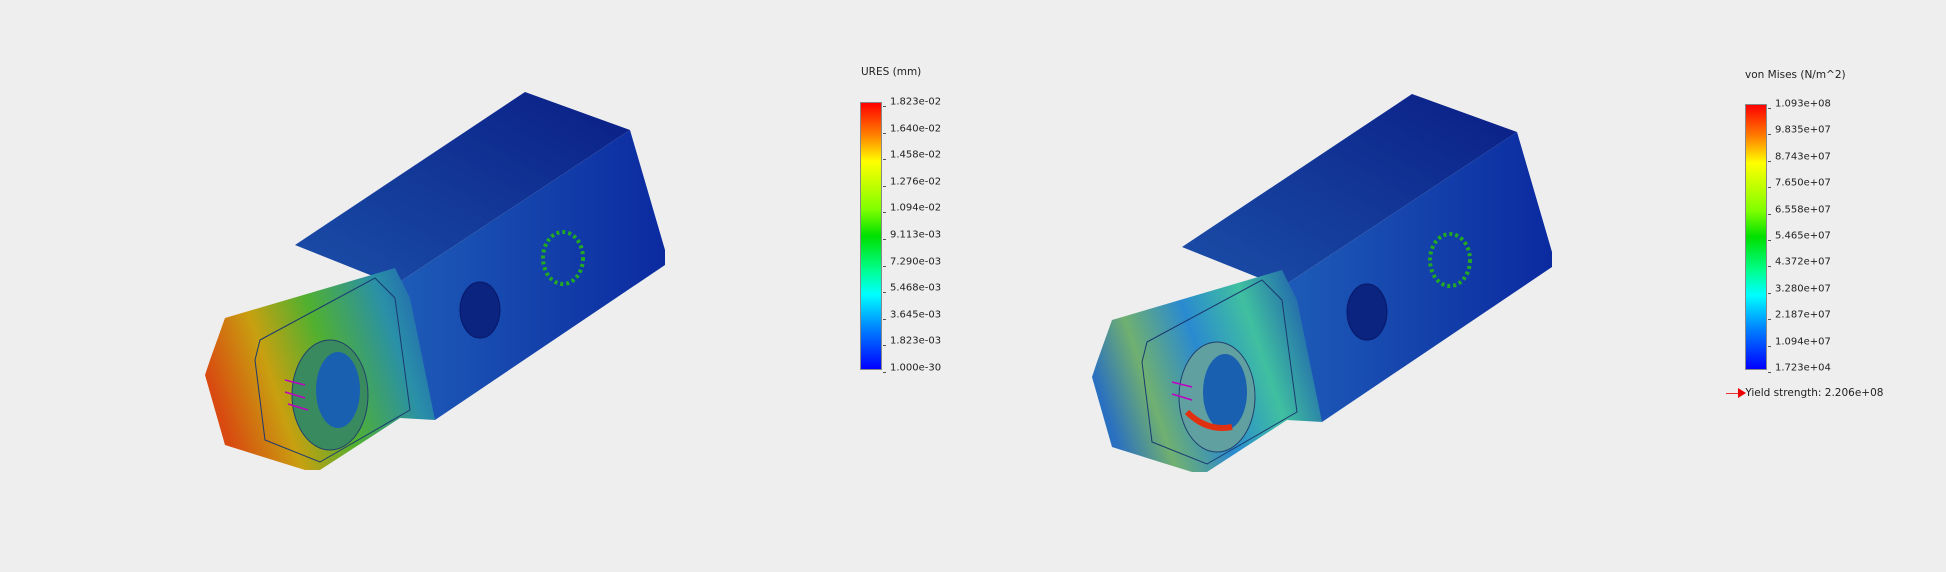  Describe the element at coordinates (1803, 289) in the screenshot. I see `legend-tick-label: 3.280e+07` at that location.